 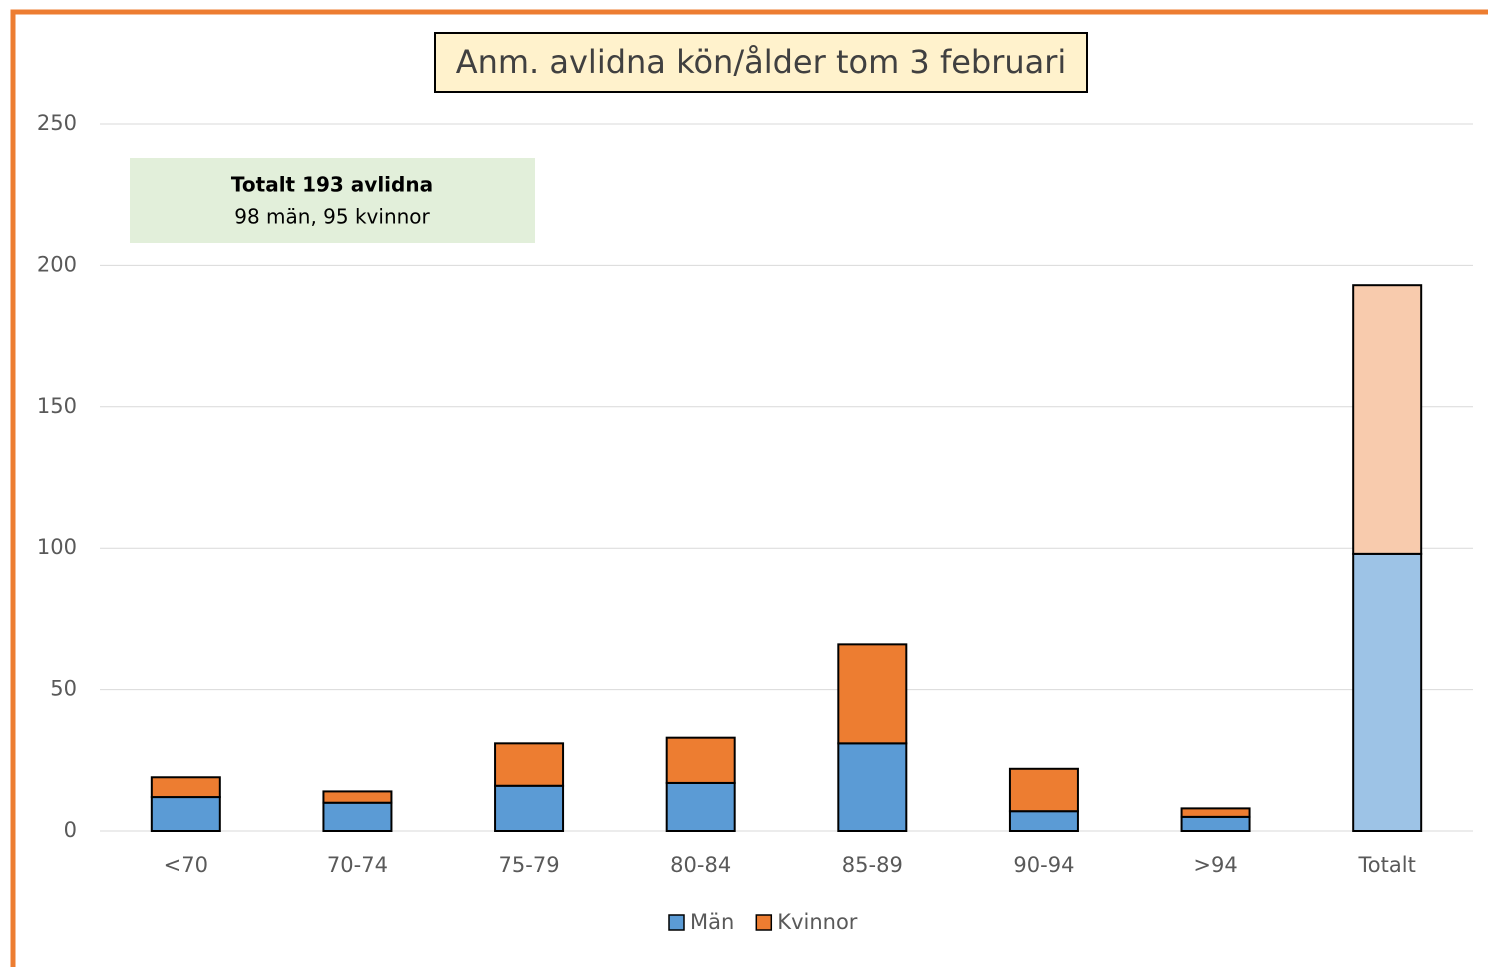 I want to click on x-tick-label: 75-79, so click(x=529, y=865).